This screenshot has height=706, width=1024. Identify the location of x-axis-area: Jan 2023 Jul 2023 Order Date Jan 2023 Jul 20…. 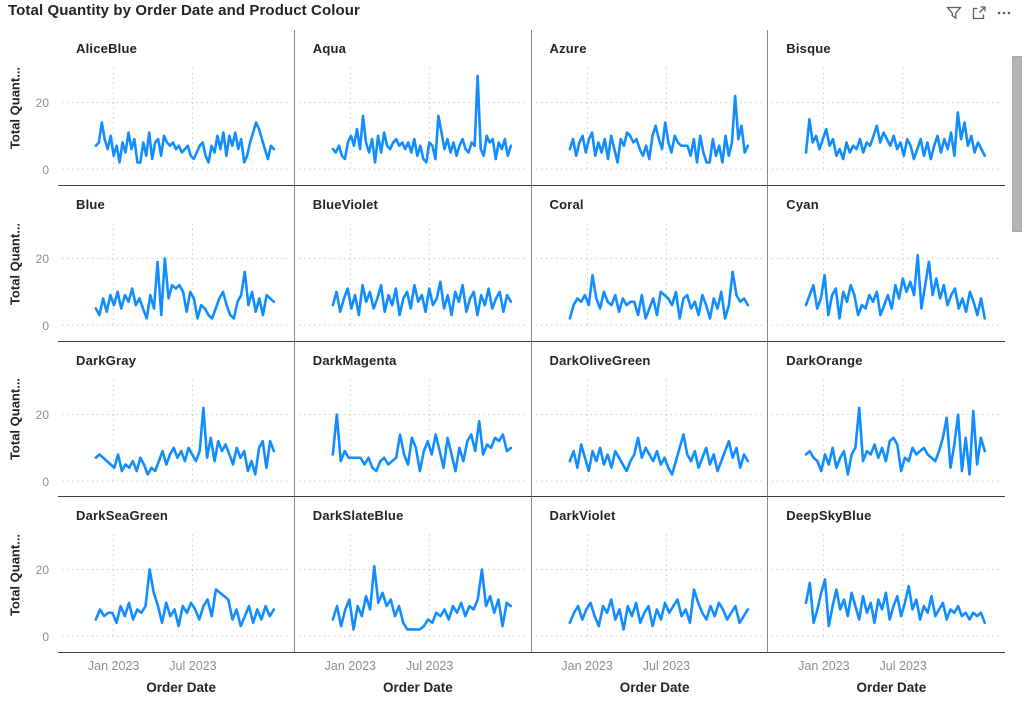
(531, 679).